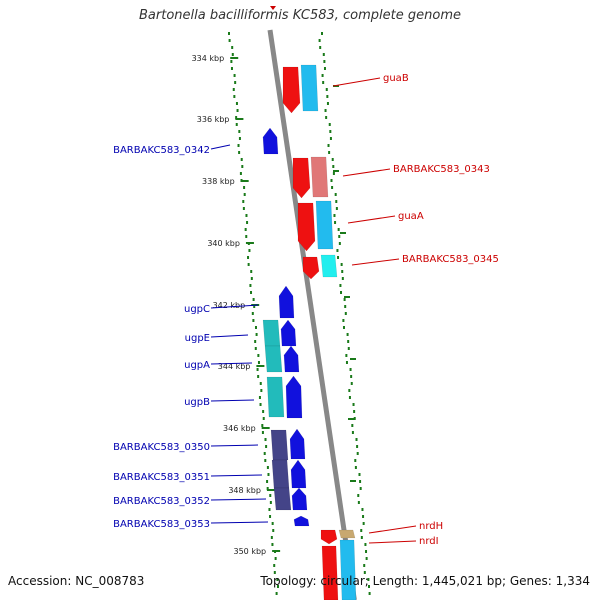  What do you see at coordinates (441, 169) in the screenshot?
I see `gene-label-BARBAKC583_0343: BARBAKC583_0343` at bounding box center [441, 169].